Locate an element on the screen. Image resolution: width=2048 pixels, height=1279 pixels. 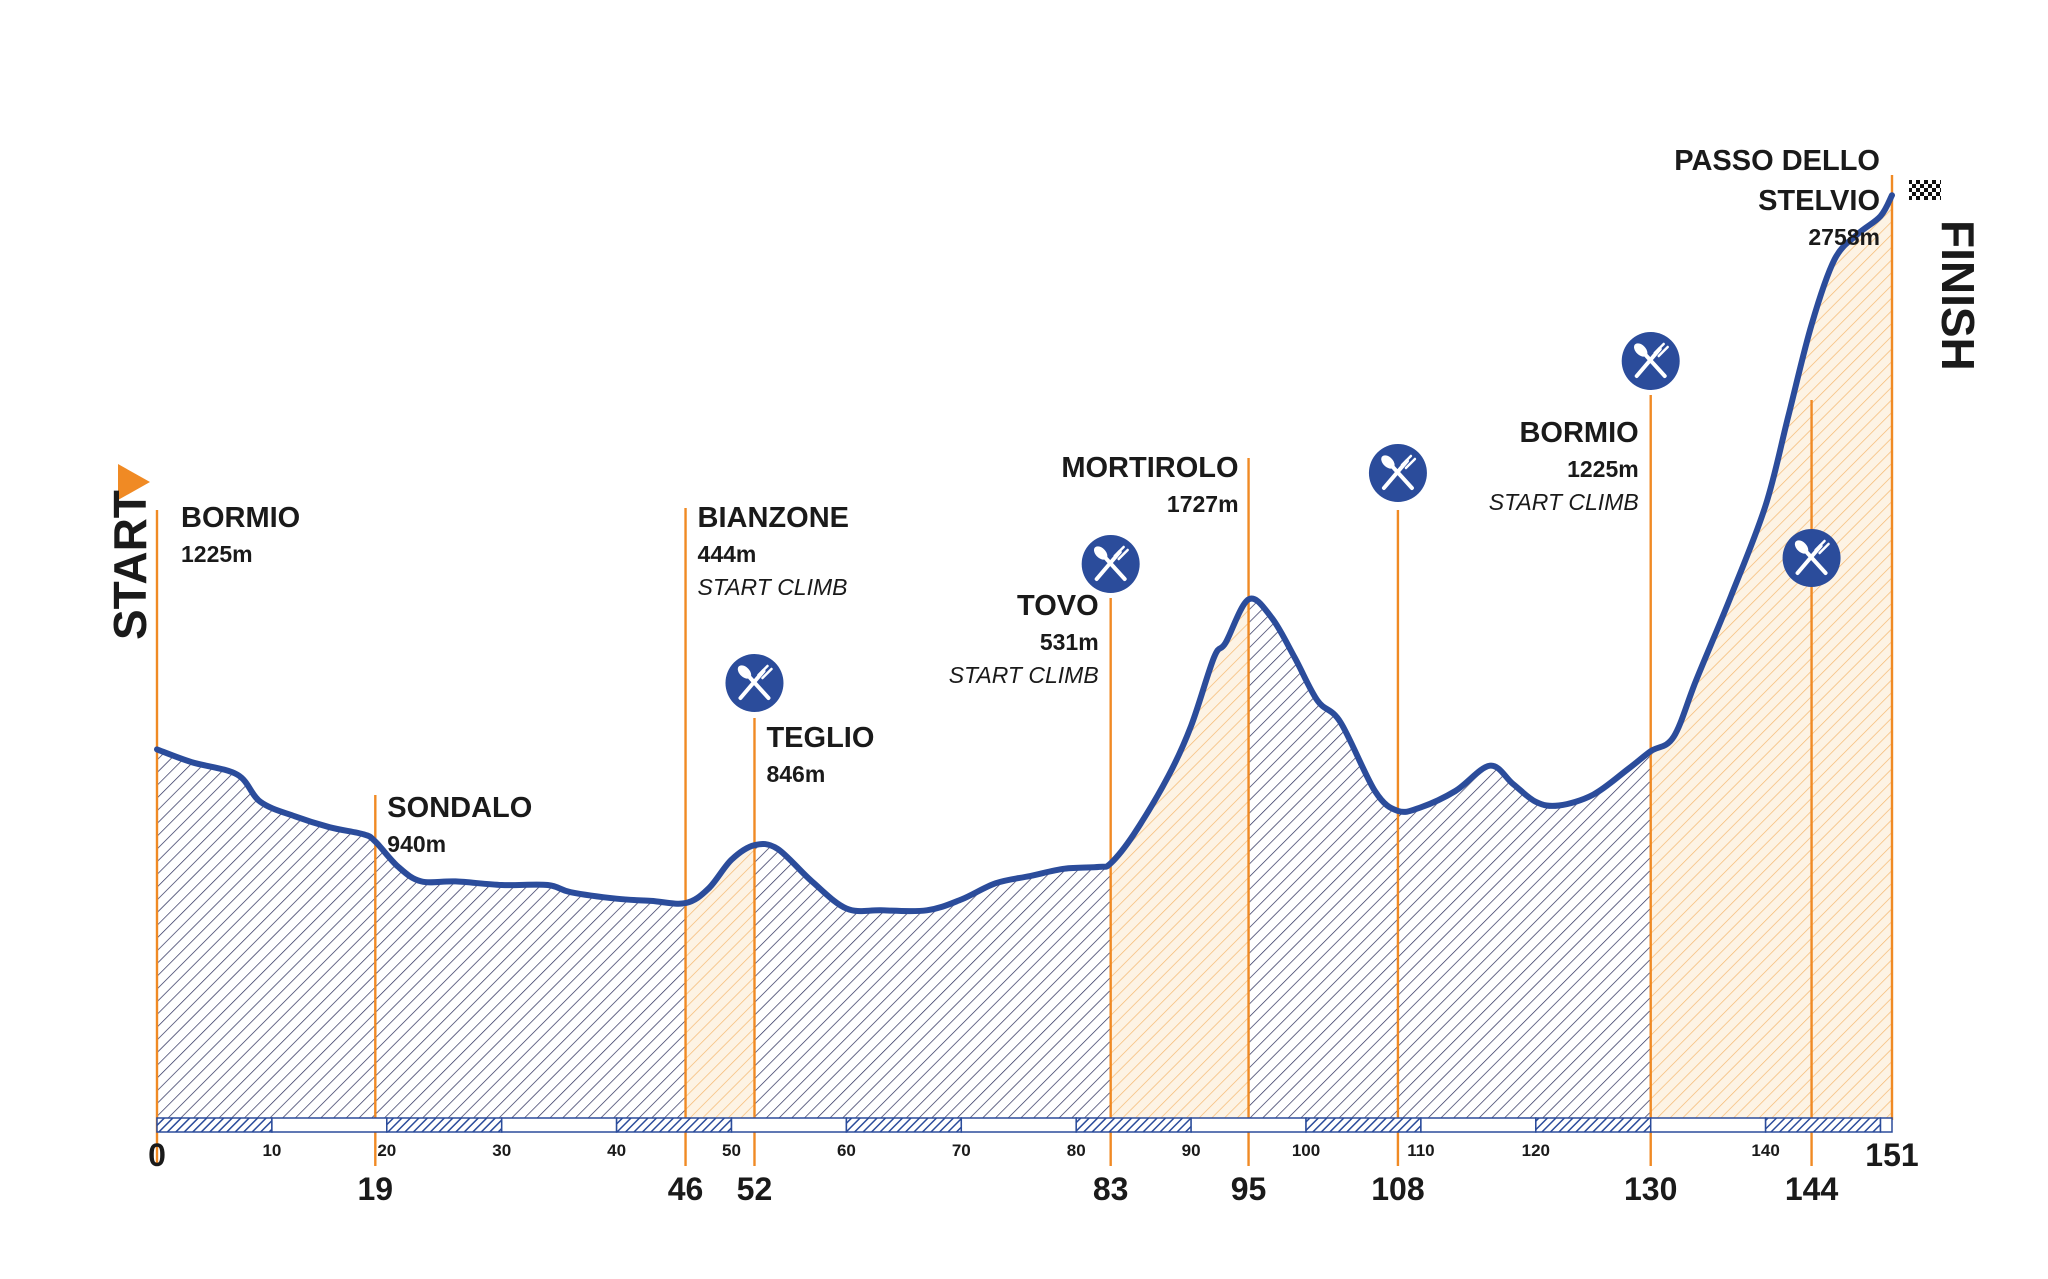
major-tick-label: 0 is located at coordinates (157, 1155).